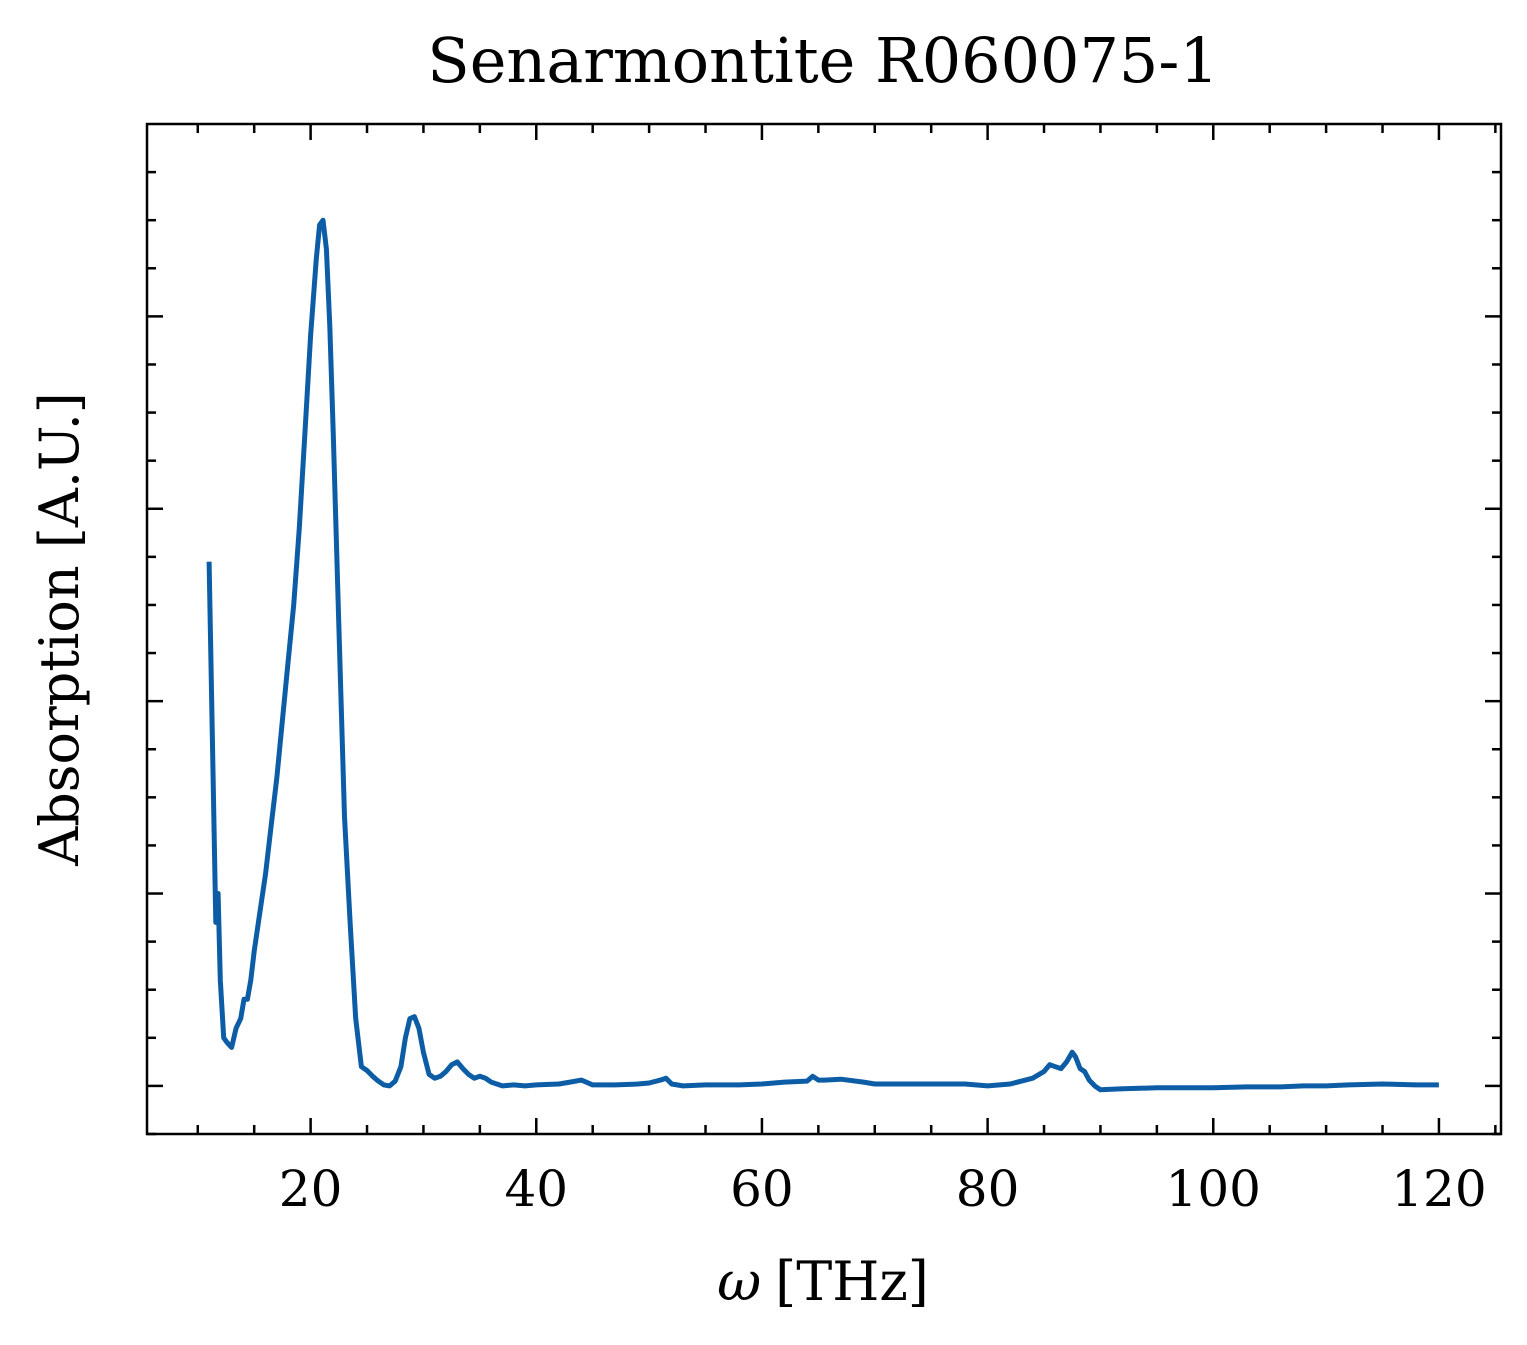 The height and width of the screenshot is (1345, 1527). Describe the element at coordinates (823, 60) in the screenshot. I see `chart-title: Senarmontite R060075-1` at that location.